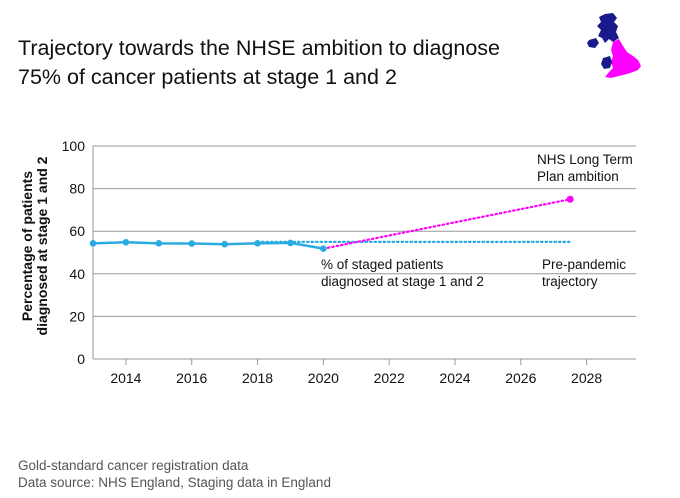 This screenshot has width=680, height=498. Describe the element at coordinates (77, 316) in the screenshot. I see `y-tick-label: 20` at that location.